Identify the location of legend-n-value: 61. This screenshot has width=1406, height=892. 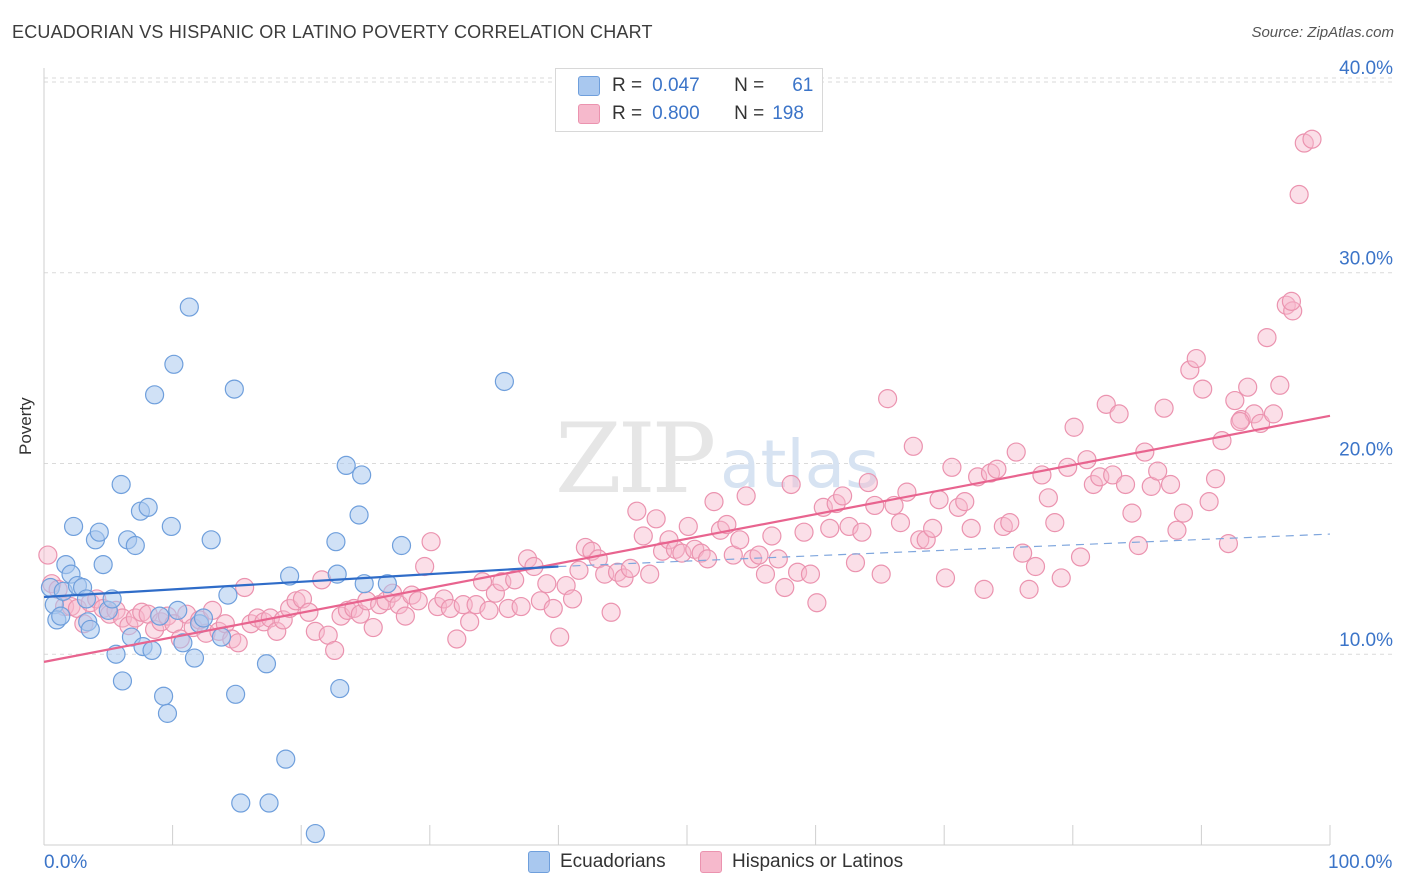
(803, 85).